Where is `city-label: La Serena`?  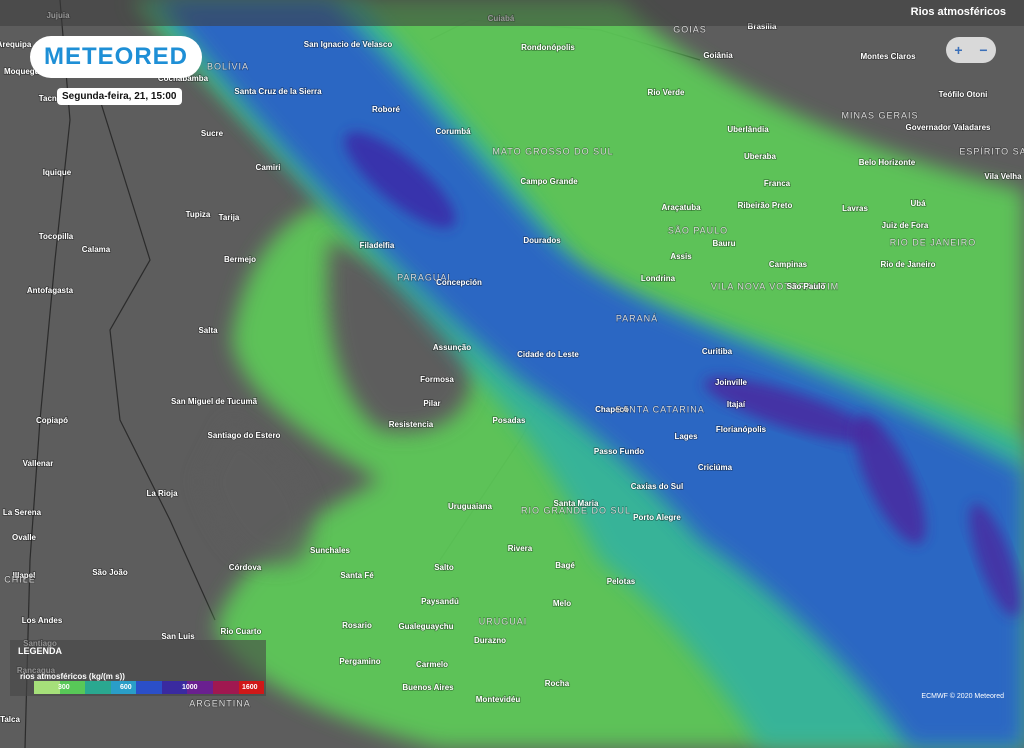
city-label: La Serena is located at coordinates (22, 512).